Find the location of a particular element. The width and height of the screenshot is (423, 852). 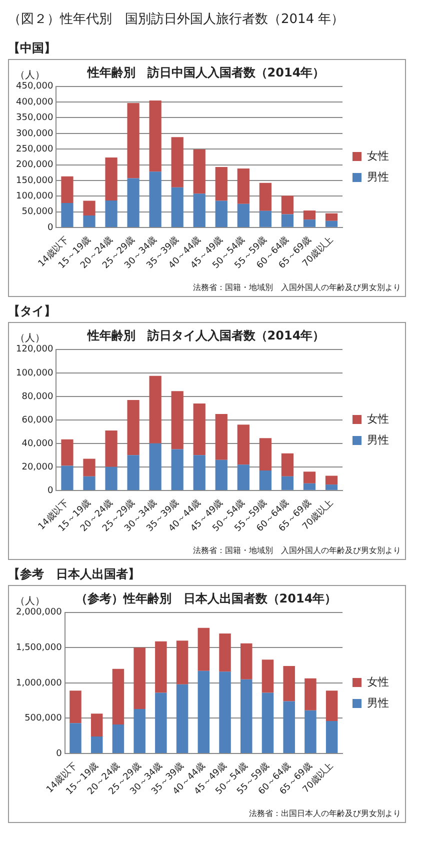

text: 法務省：国籍・地域別 入国外国人の年齢及び男女別より is located at coordinates (297, 287).